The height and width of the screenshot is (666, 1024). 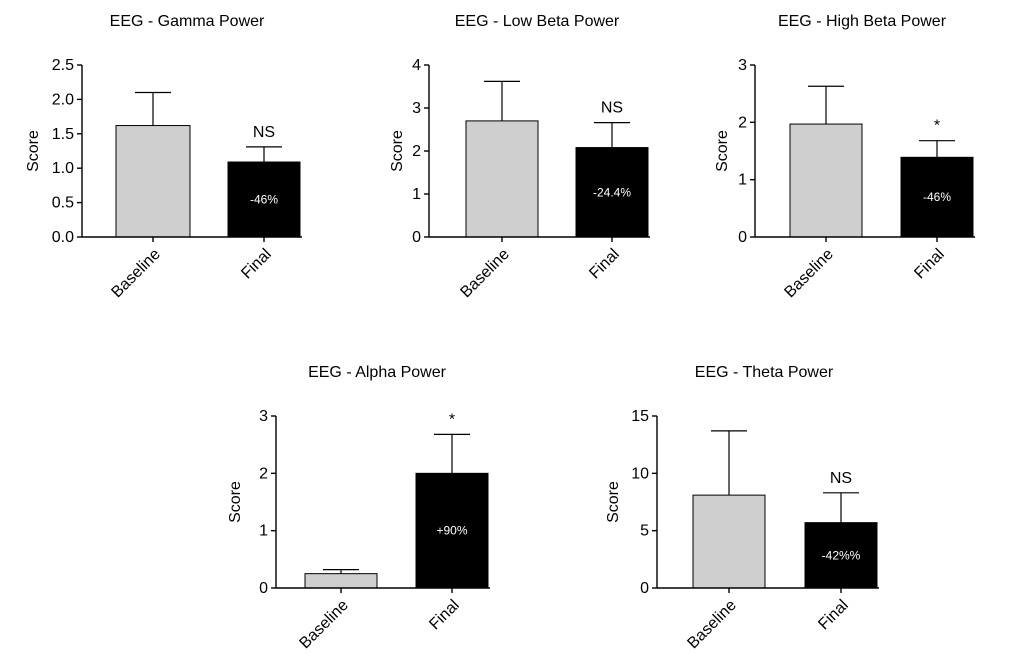 I want to click on y-tick-label: 1.0, so click(x=63, y=168).